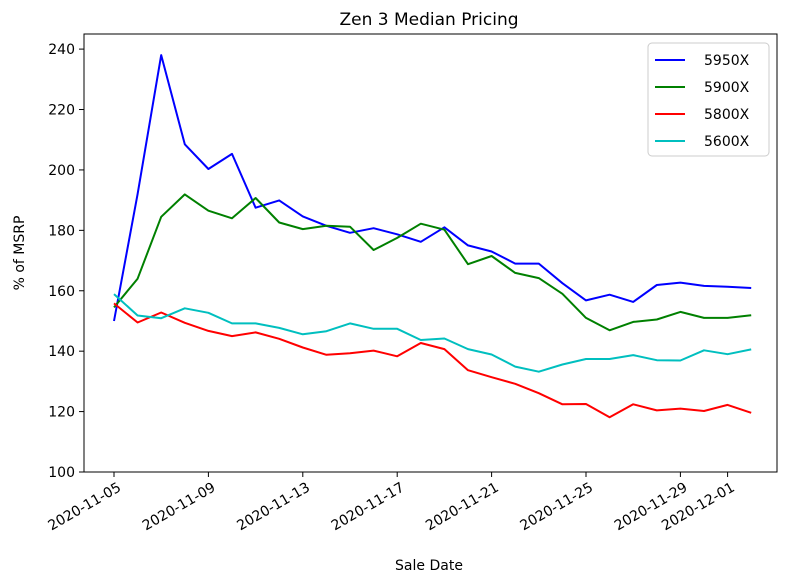  Describe the element at coordinates (429, 566) in the screenshot. I see `x-axis-title: Sale Date` at that location.